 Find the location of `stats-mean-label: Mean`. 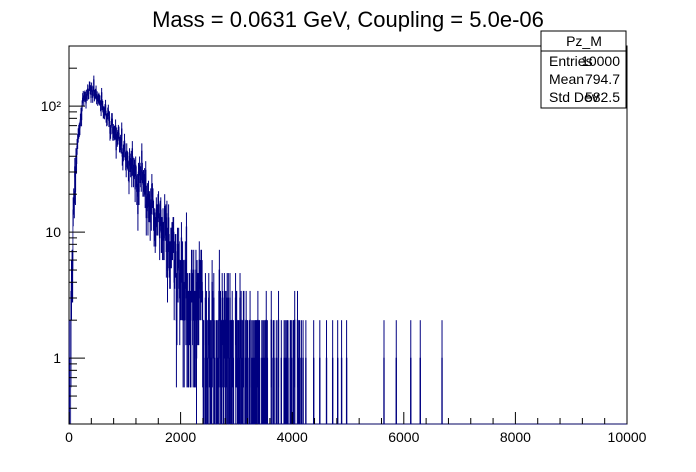

stats-mean-label: Mean is located at coordinates (566, 79).